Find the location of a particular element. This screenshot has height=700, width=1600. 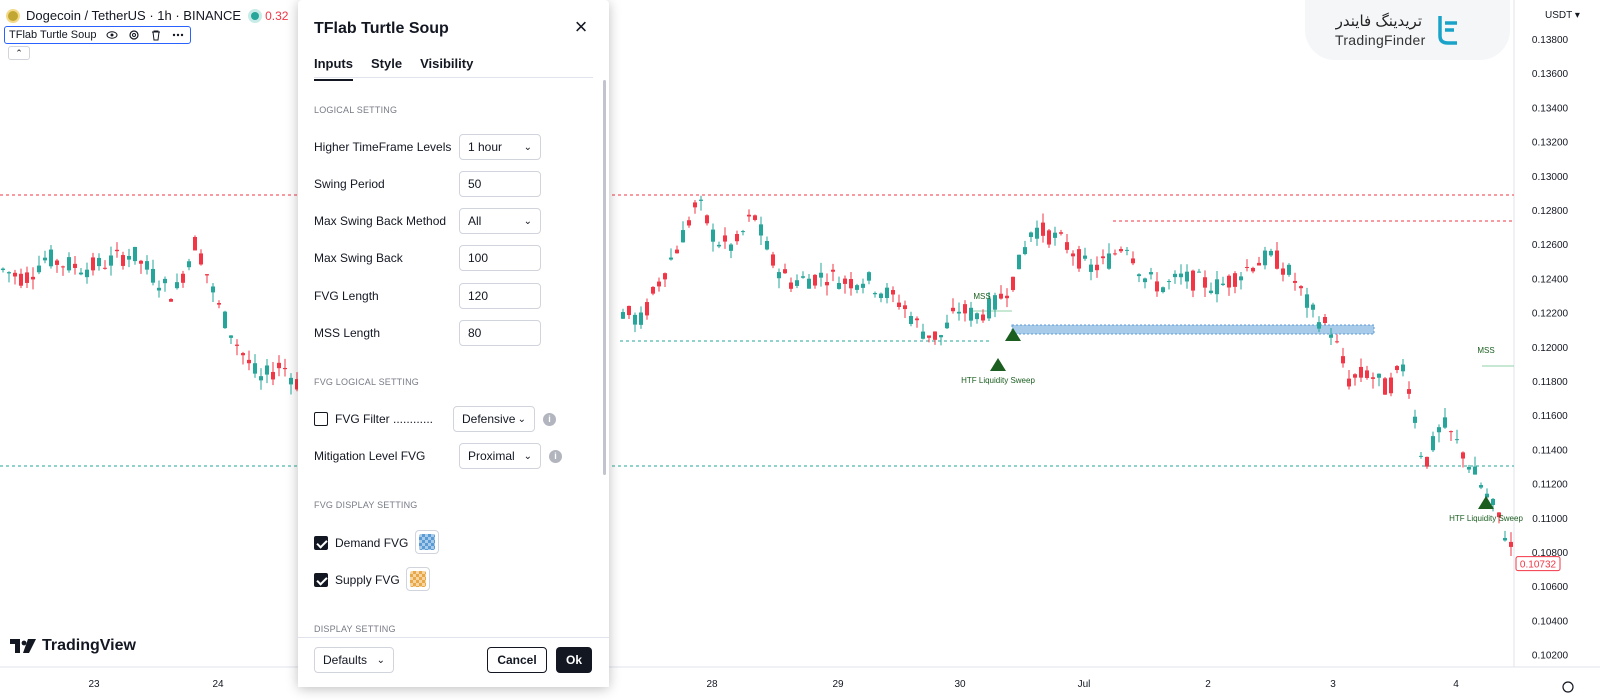

fvg-filter-checkbox is located at coordinates (321, 419).